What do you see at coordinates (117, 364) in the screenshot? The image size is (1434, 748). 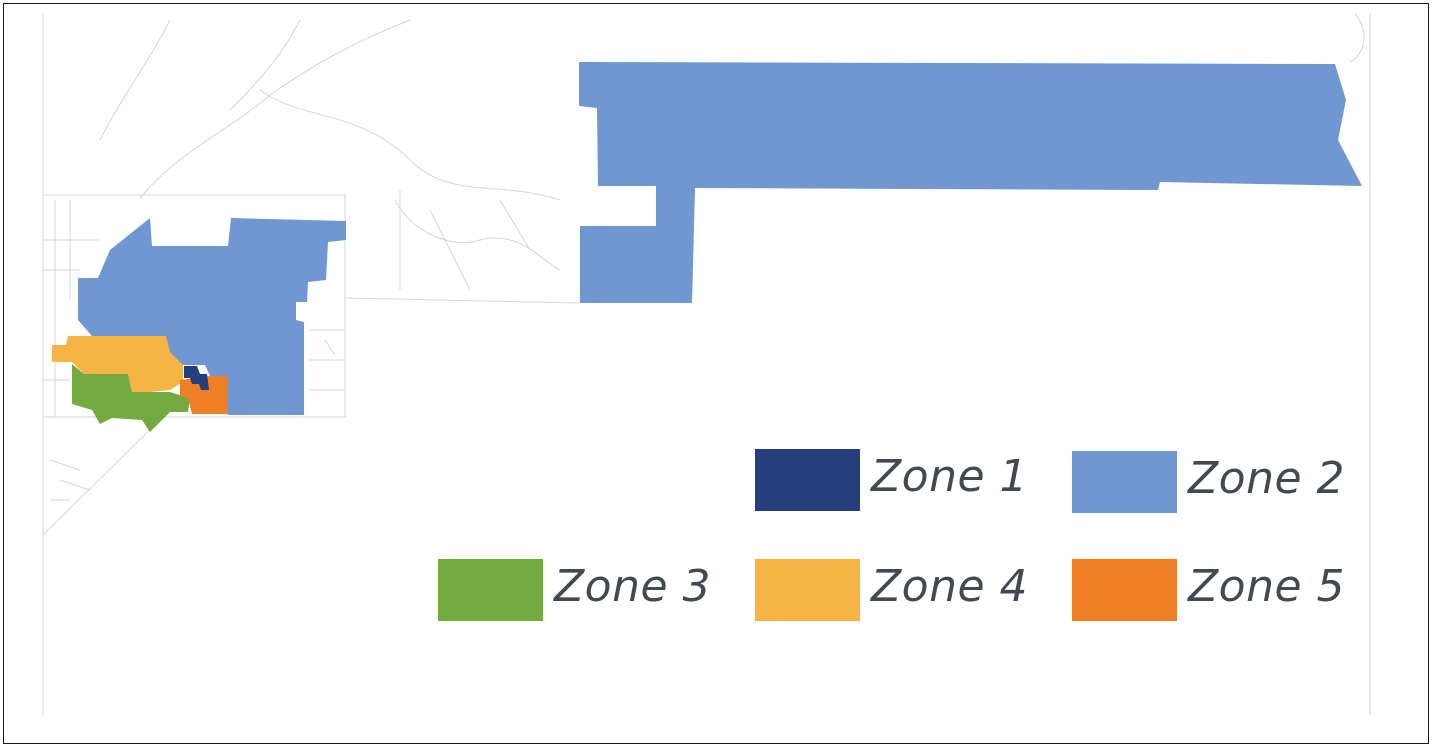 I see `zone-4-region` at bounding box center [117, 364].